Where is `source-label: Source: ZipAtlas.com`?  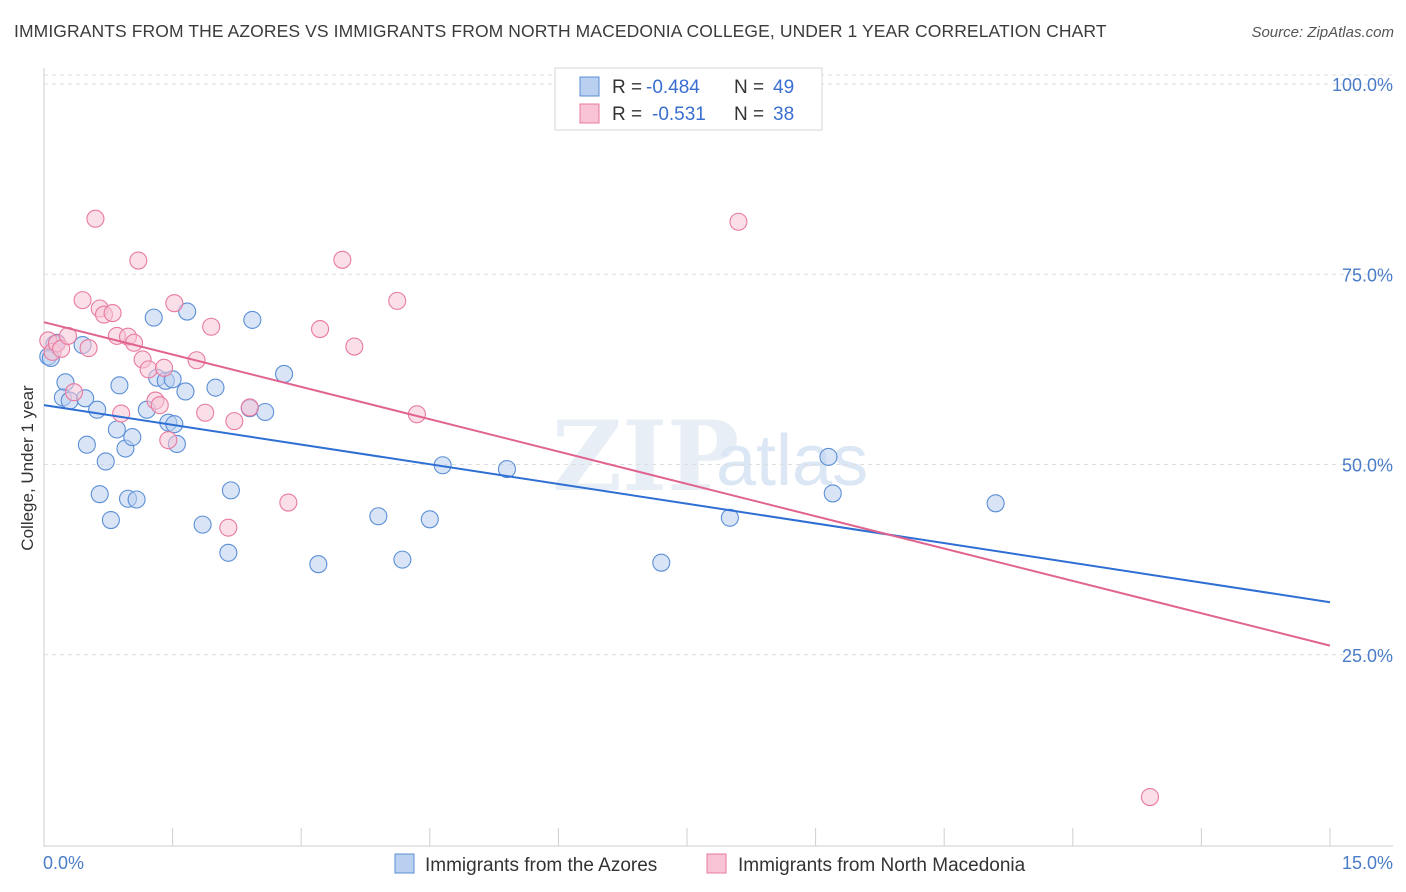 source-label: Source: ZipAtlas.com is located at coordinates (1322, 32).